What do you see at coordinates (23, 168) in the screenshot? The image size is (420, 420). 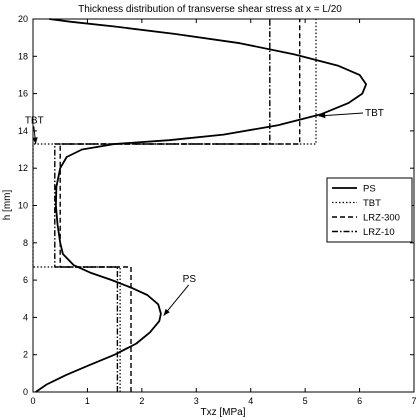 I see `y-tick-label: 12` at bounding box center [23, 168].